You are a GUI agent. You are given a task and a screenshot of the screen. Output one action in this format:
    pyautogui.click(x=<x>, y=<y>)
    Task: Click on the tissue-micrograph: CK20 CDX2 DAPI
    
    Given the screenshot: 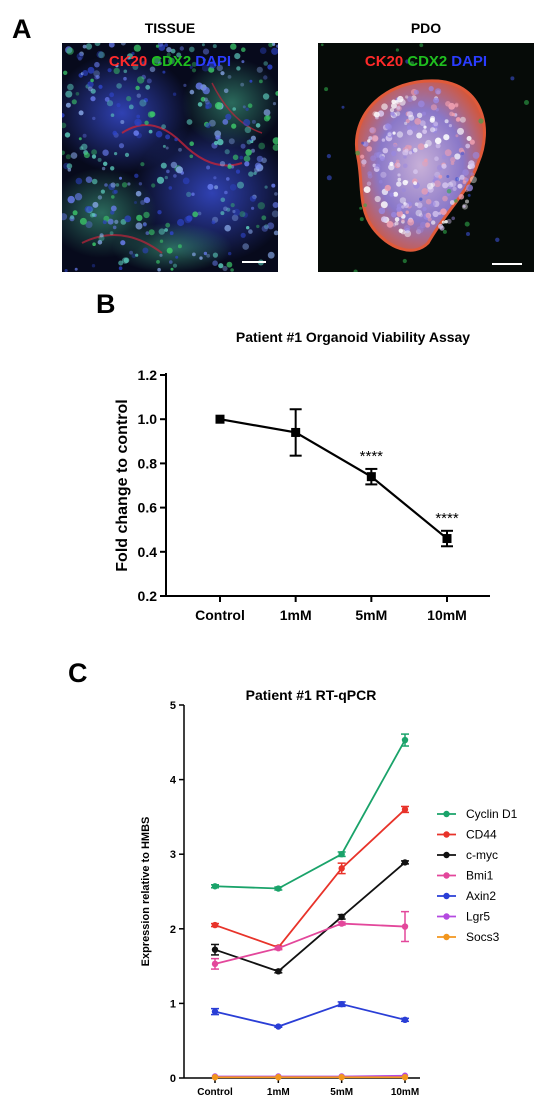 What is the action you would take?
    pyautogui.click(x=170, y=157)
    